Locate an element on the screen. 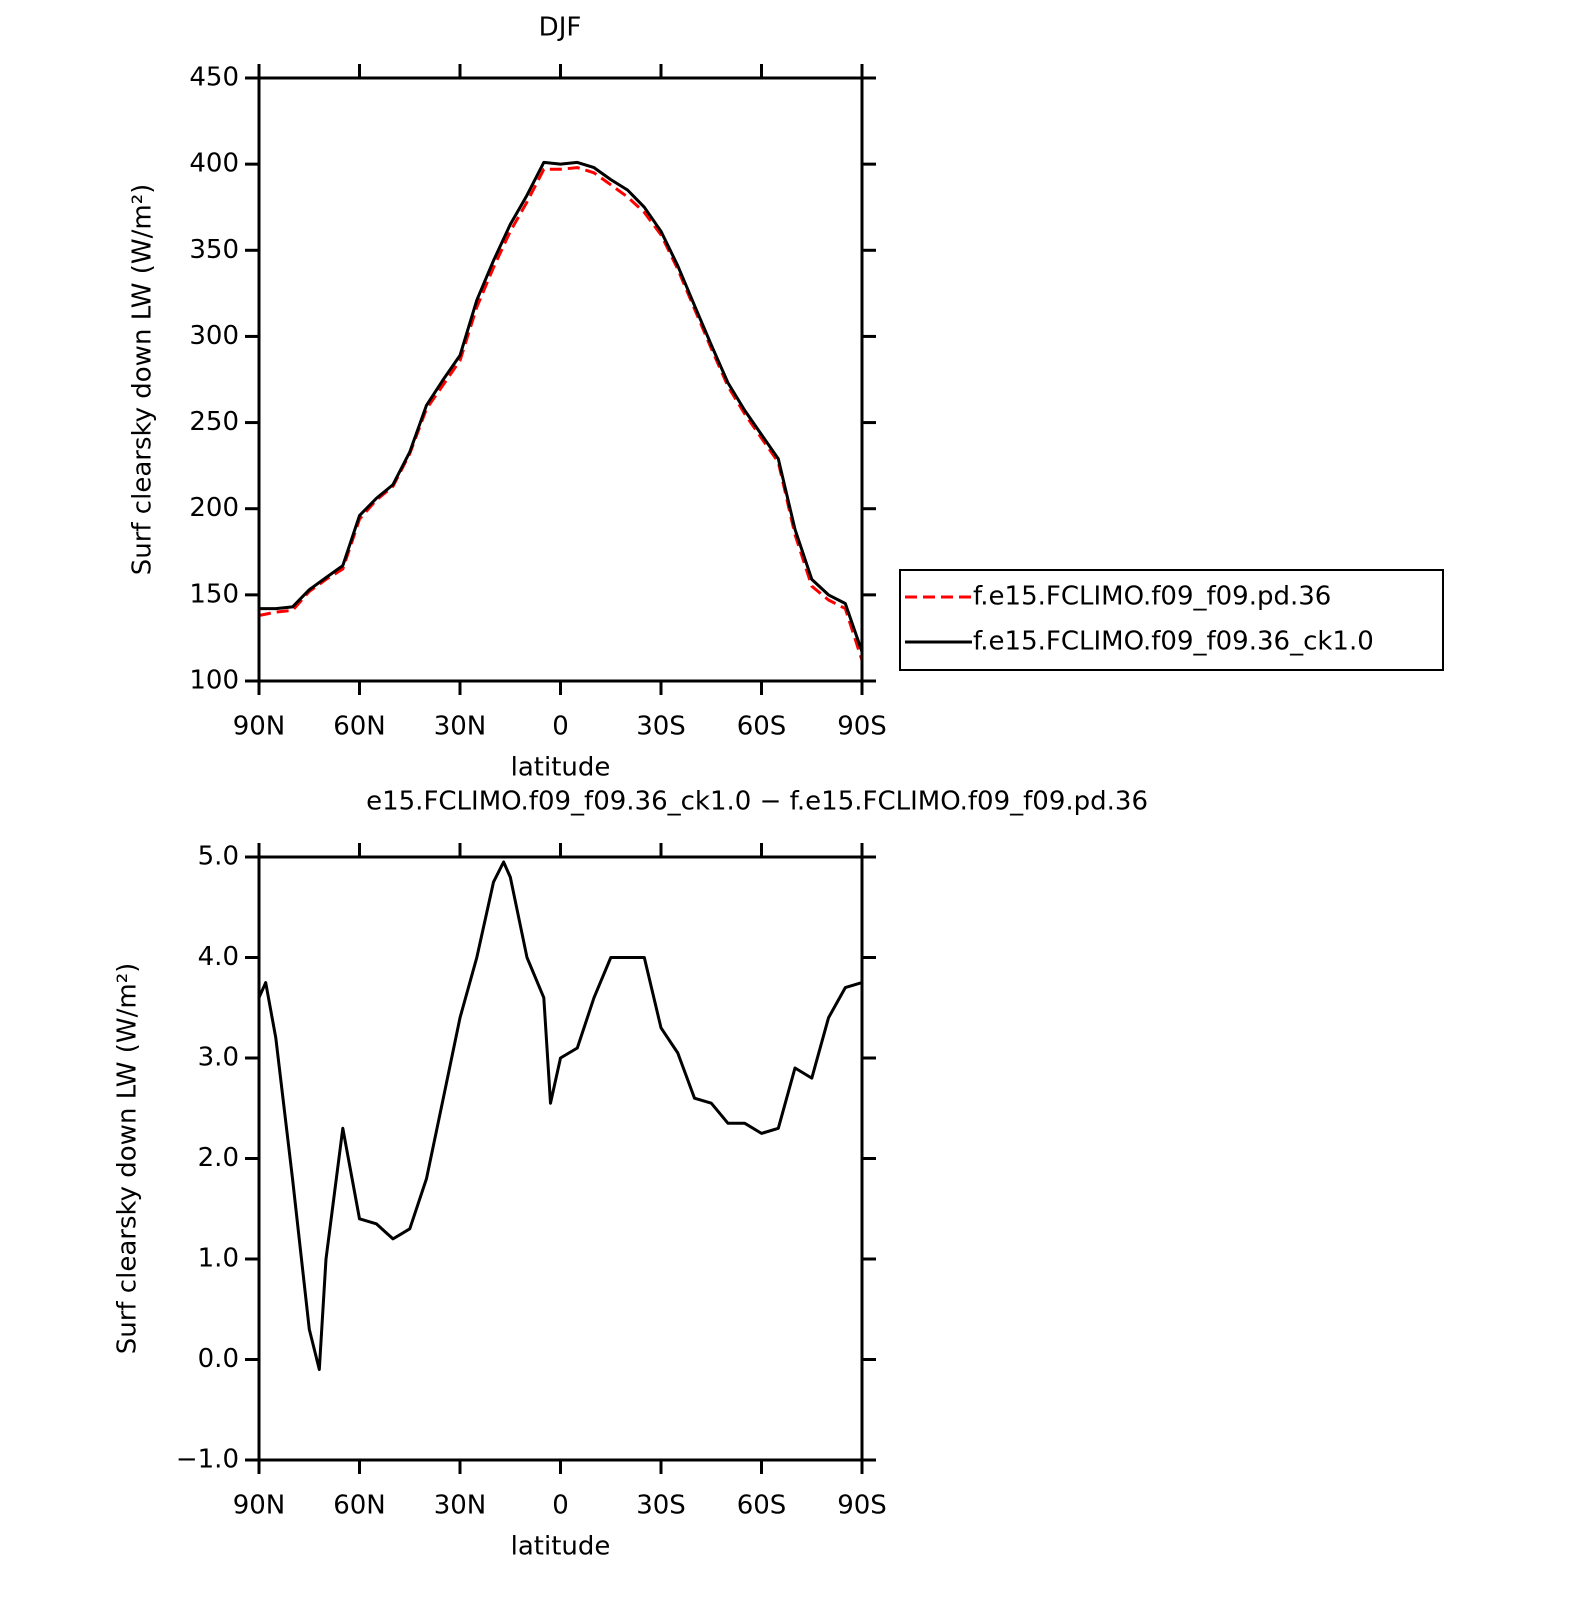 The image size is (1583, 1602). legend-label: f.e15.FCLIMO.f09_f09.pd.36 is located at coordinates (1152, 597).